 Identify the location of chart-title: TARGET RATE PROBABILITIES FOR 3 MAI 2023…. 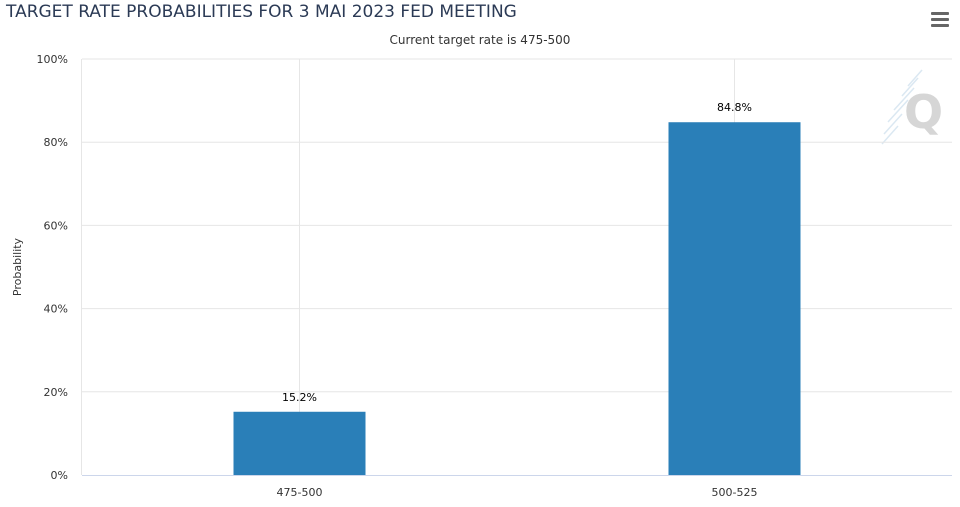
(261, 12).